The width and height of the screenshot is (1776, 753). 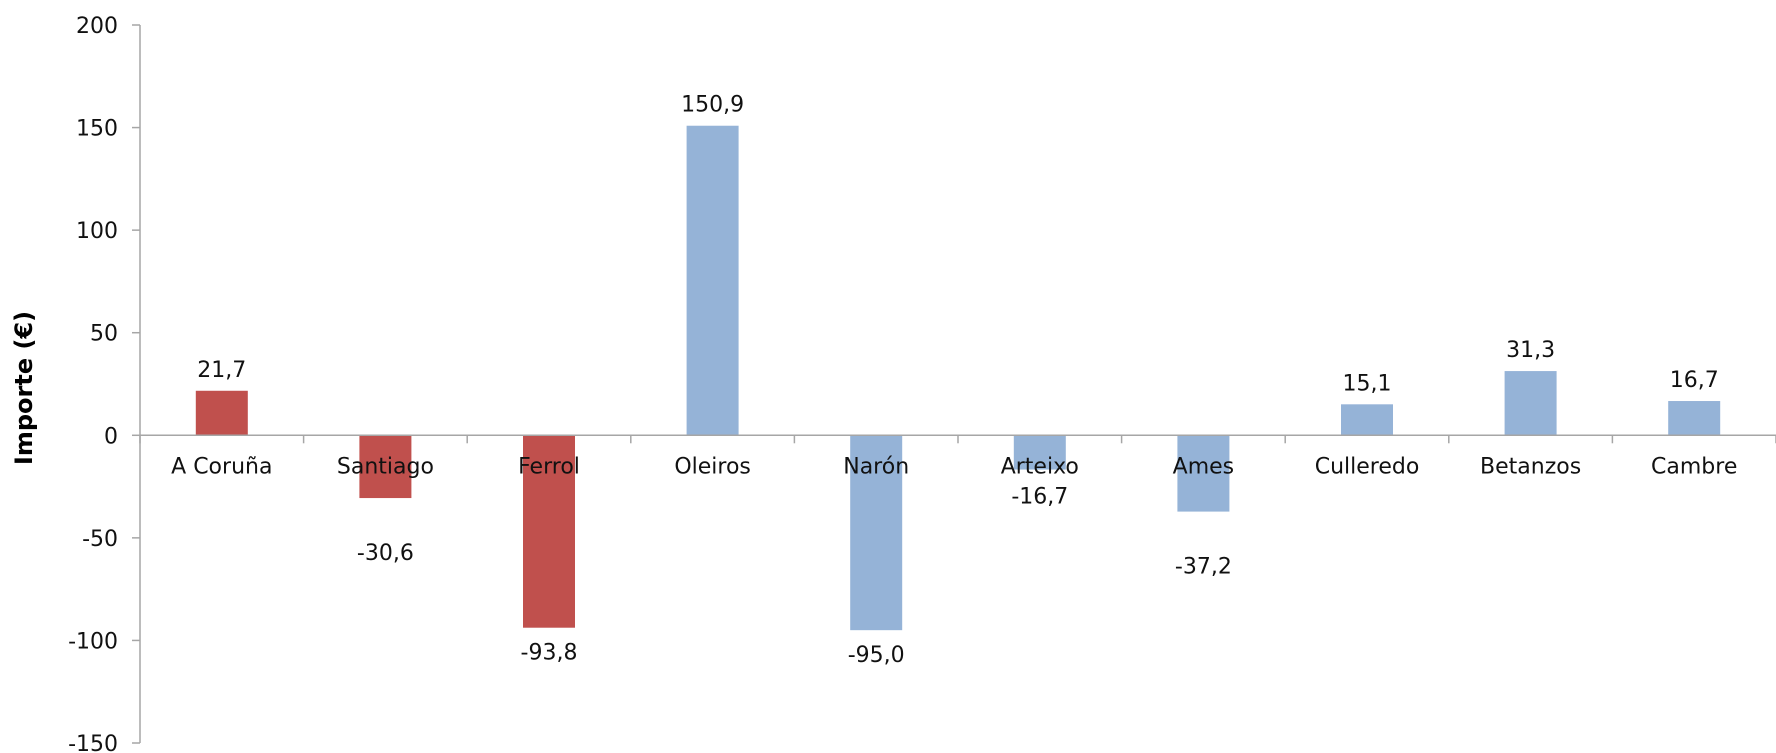 What do you see at coordinates (1203, 567) in the screenshot?
I see `data-label: -37,2` at bounding box center [1203, 567].